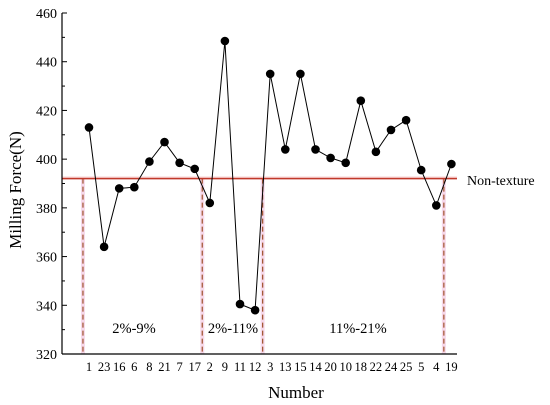 This screenshot has width=550, height=405. Describe the element at coordinates (345, 367) in the screenshot. I see `x-tick-label: 10` at that location.